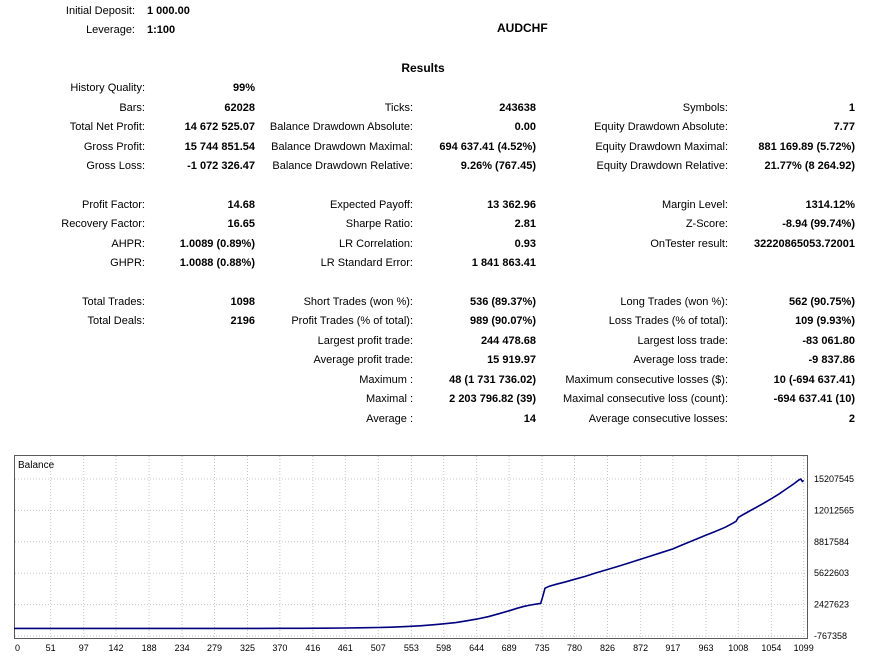  What do you see at coordinates (831, 573) in the screenshot?
I see `y-axis-label: 5622603` at bounding box center [831, 573].